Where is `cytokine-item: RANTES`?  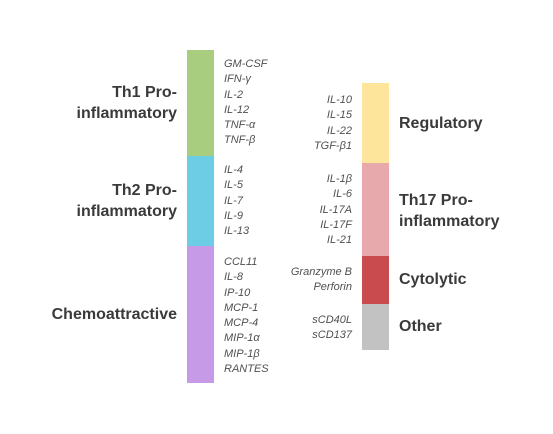
cytokine-item: RANTES is located at coordinates (246, 369).